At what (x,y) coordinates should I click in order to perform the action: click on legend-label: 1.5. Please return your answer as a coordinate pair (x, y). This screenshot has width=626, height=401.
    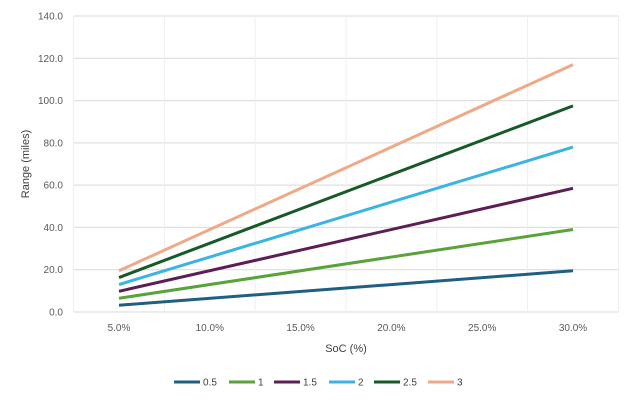
    Looking at the image, I should click on (310, 383).